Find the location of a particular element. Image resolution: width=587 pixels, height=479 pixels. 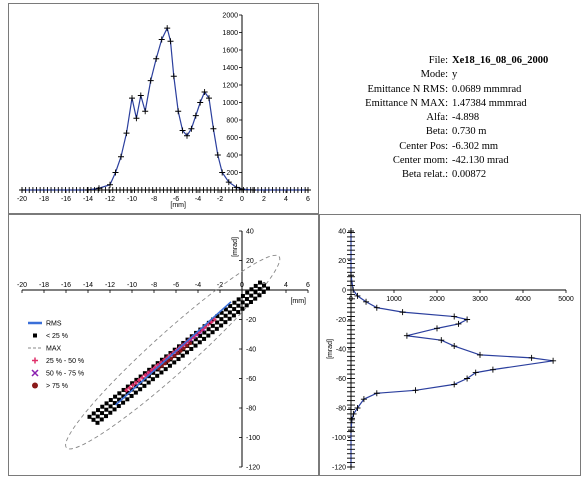

x-tick-label: -12 is located at coordinates (110, 199).